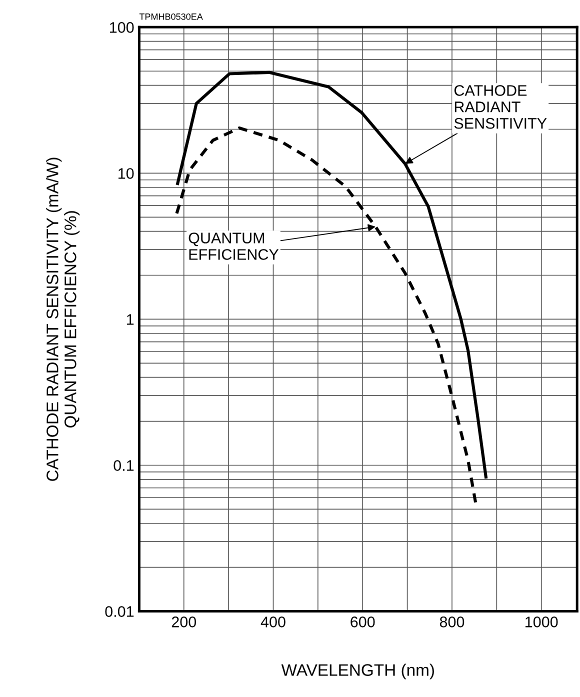 The height and width of the screenshot is (697, 580). Describe the element at coordinates (233, 246) in the screenshot. I see `annotation: QUANTUM EFFICIENCY` at that location.